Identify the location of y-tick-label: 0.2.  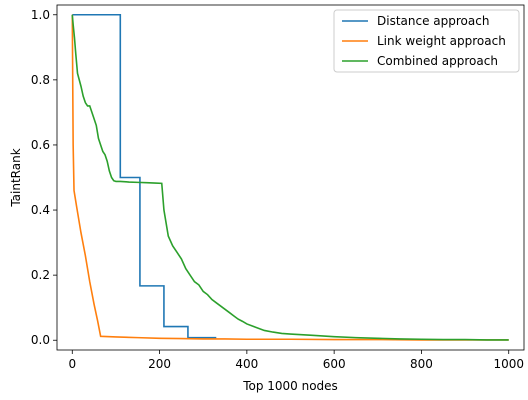
(40, 275).